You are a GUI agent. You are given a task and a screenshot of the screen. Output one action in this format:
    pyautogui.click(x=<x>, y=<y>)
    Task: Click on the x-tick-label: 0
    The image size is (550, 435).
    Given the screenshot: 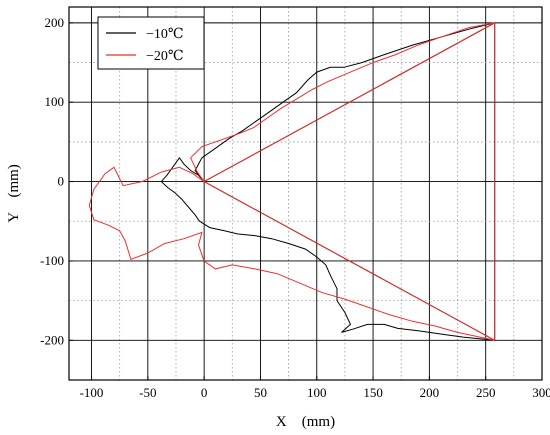 What is the action you would take?
    pyautogui.click(x=204, y=392)
    